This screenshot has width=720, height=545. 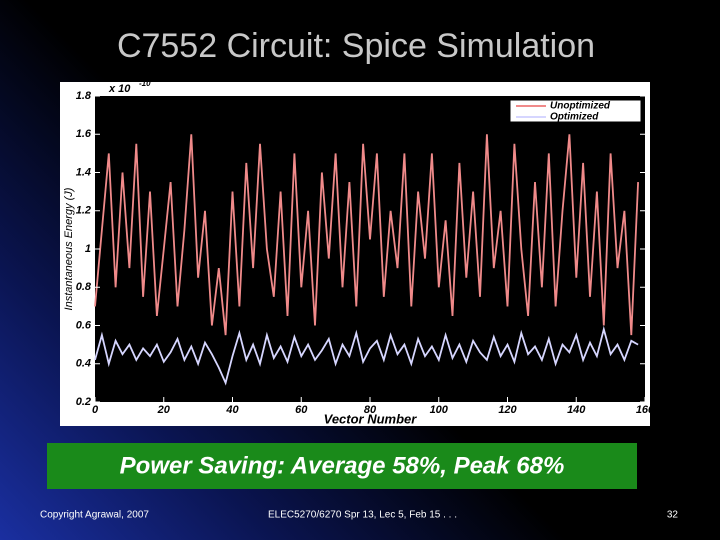 I want to click on y-tick-label: 1.4, so click(x=83, y=172).